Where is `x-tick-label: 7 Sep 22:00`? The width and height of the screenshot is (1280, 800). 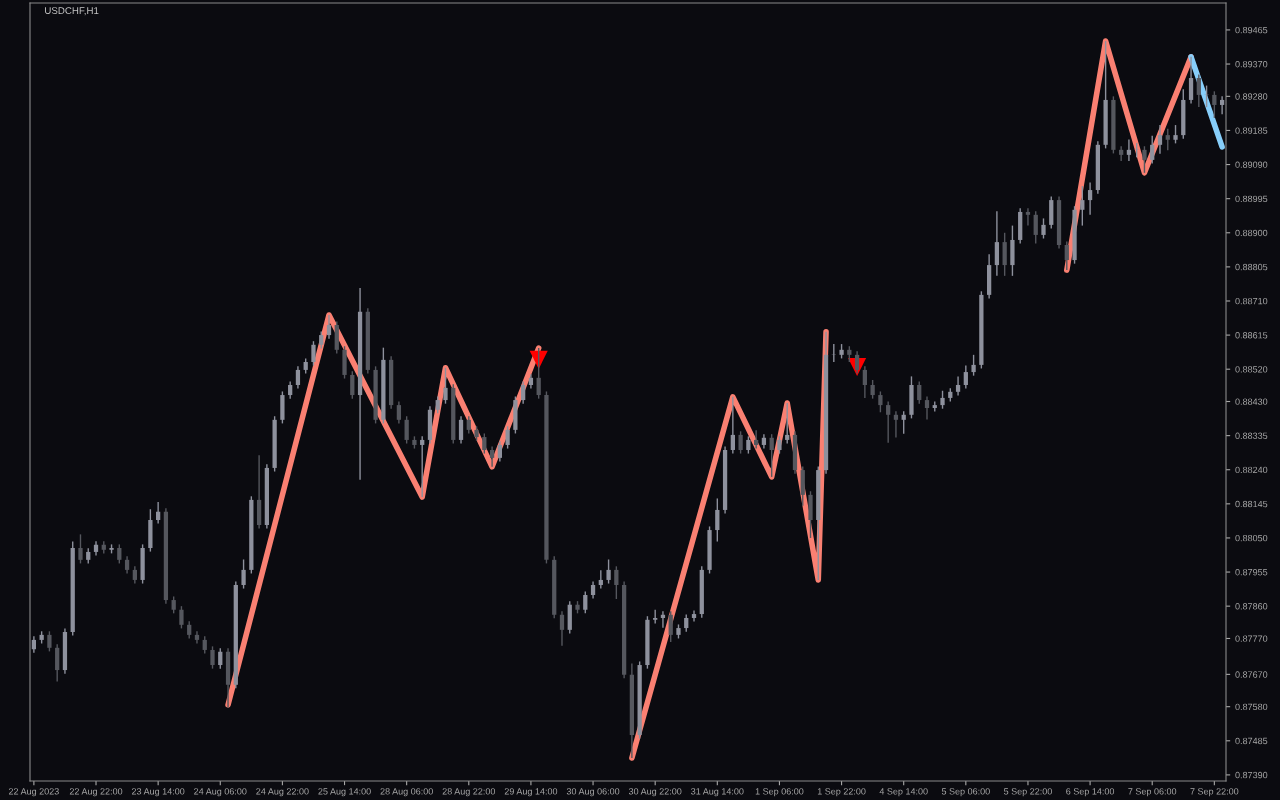
x-tick-label: 7 Sep 22:00 is located at coordinates (1214, 792).